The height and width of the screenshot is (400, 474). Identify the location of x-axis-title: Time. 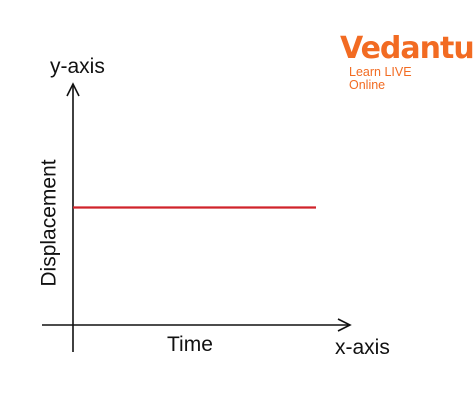
(190, 344).